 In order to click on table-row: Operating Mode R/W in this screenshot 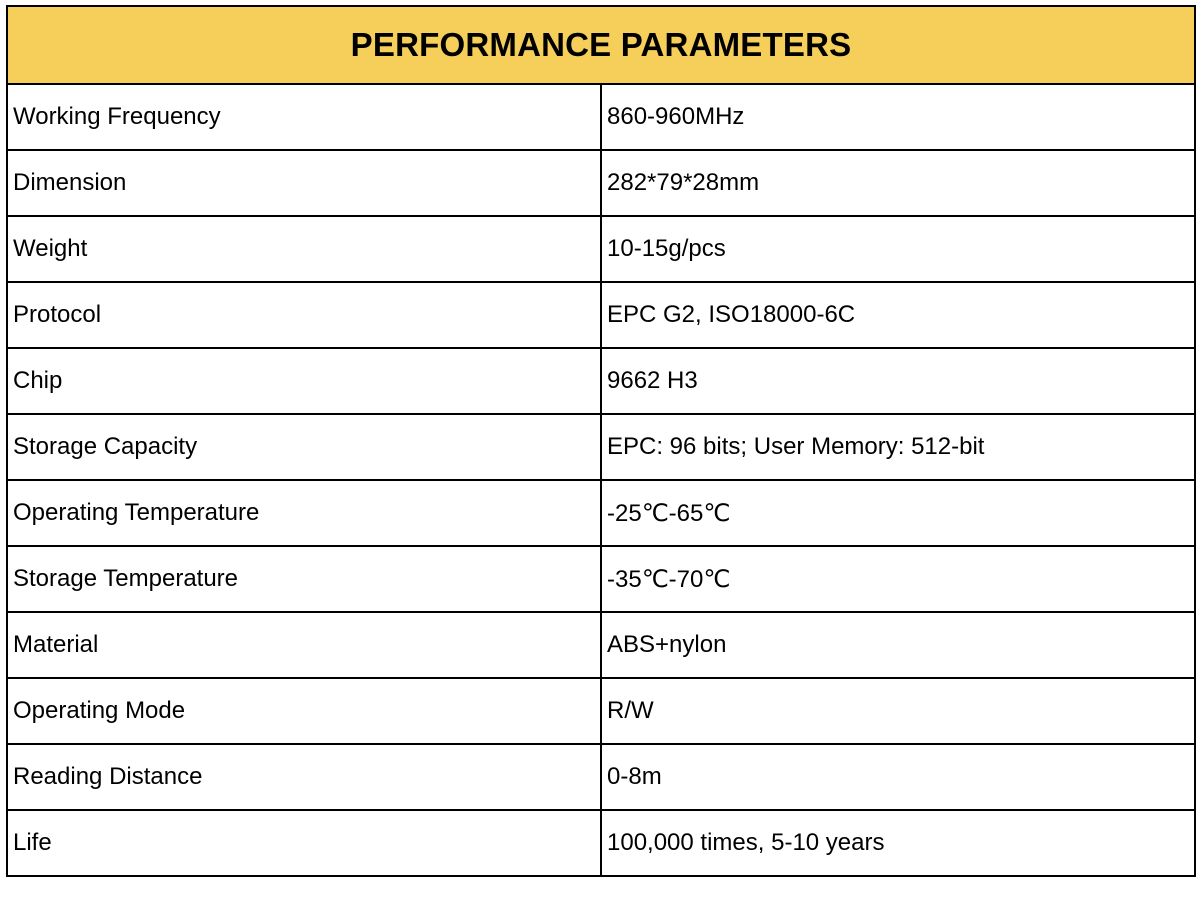, I will do `click(601, 711)`.